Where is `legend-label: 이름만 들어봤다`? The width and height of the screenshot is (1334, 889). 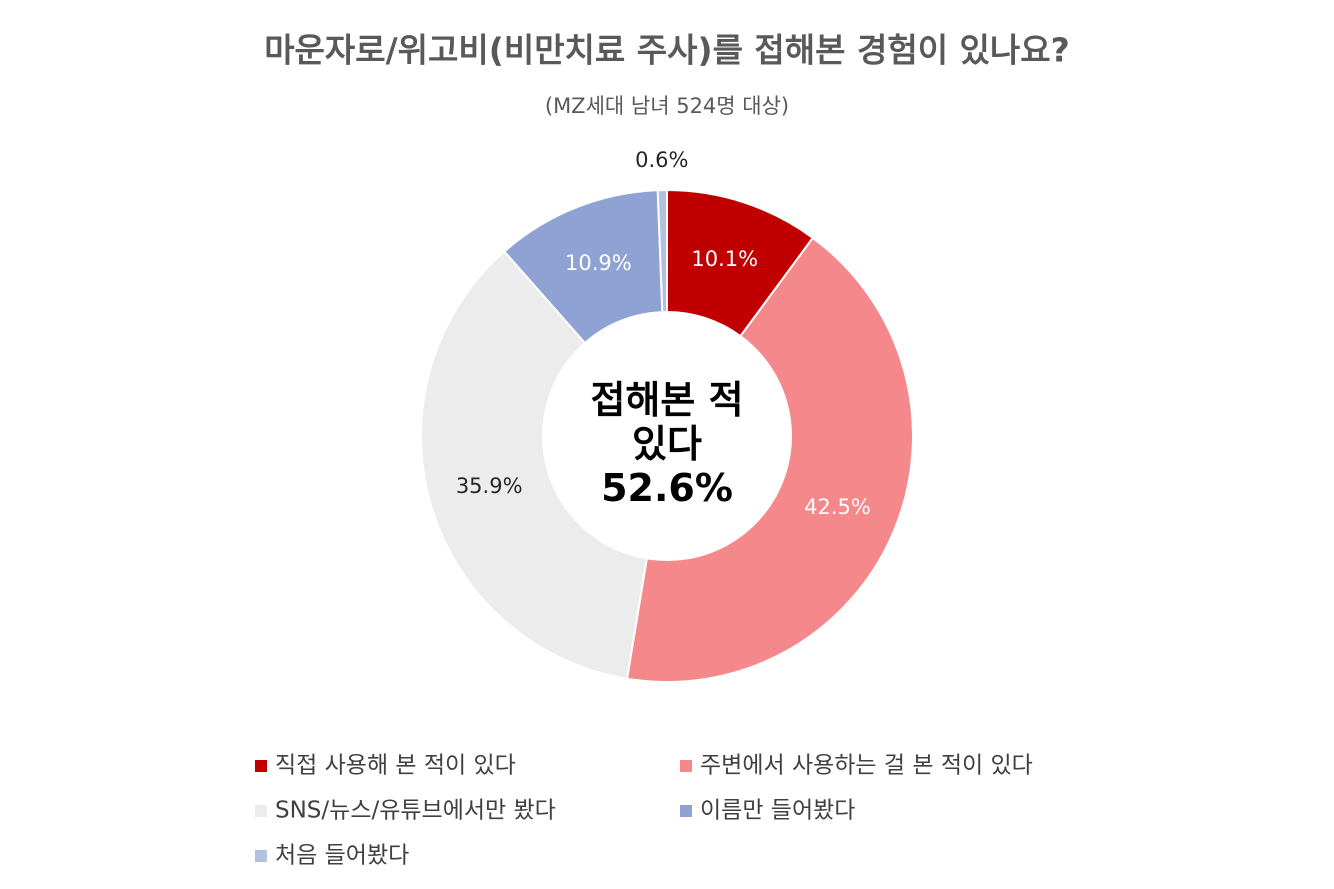 legend-label: 이름만 들어봤다 is located at coordinates (777, 811).